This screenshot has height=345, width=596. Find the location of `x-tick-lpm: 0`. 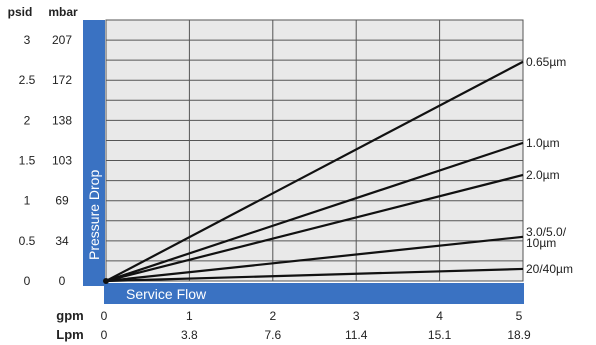

x-tick-lpm: 0 is located at coordinates (104, 335).